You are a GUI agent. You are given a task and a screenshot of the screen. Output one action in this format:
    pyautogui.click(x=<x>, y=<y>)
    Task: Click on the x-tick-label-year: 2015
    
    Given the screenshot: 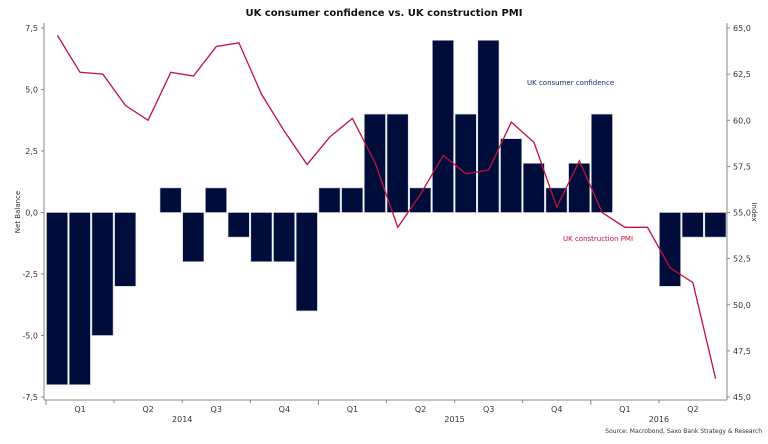 What is the action you would take?
    pyautogui.click(x=454, y=419)
    